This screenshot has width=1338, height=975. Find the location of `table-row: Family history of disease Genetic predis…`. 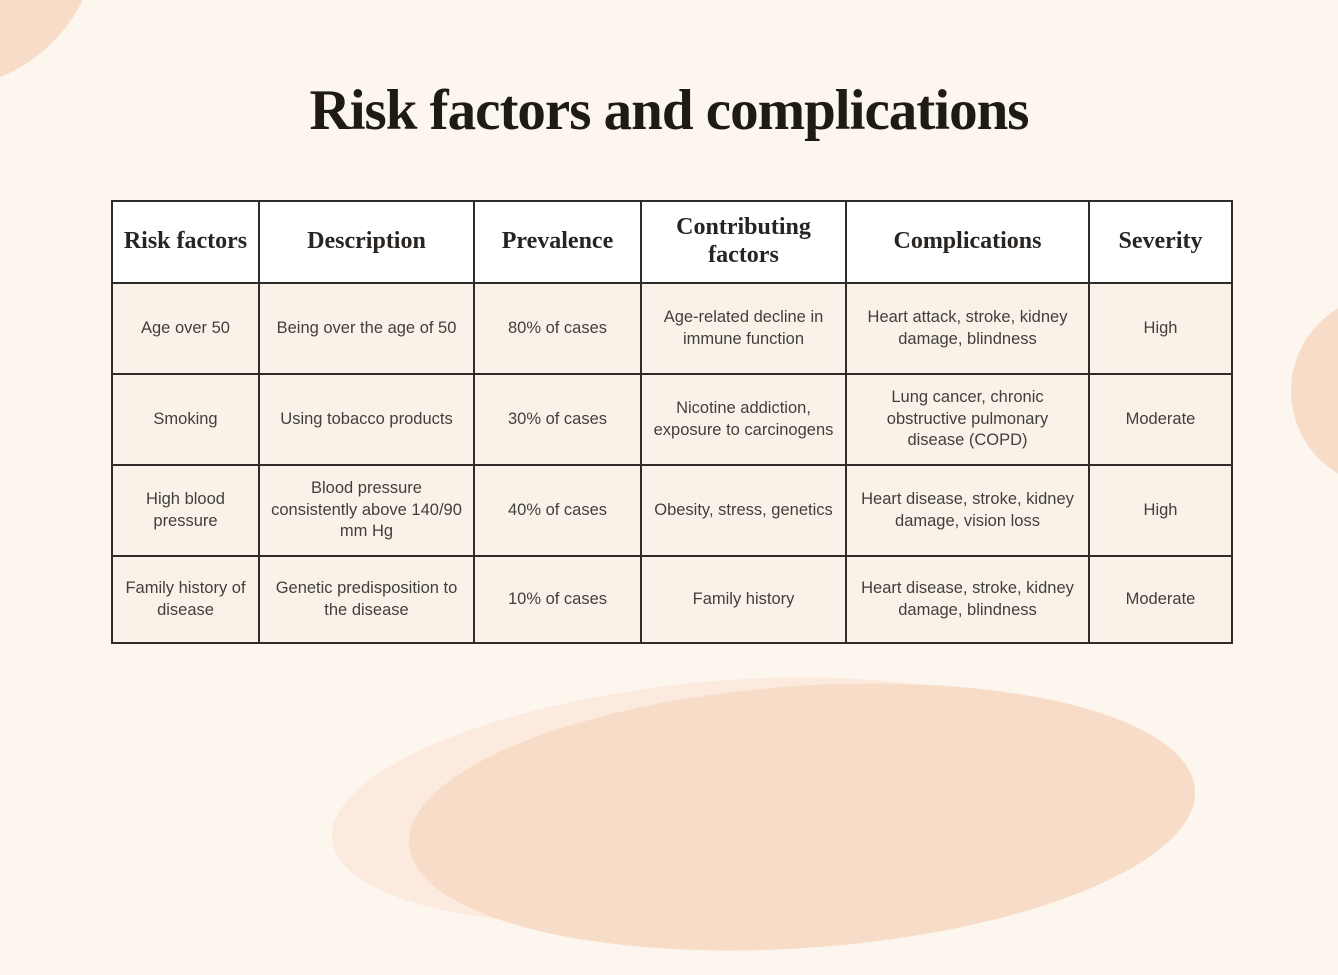

table-row: Family history of disease Genetic predis… is located at coordinates (672, 599).